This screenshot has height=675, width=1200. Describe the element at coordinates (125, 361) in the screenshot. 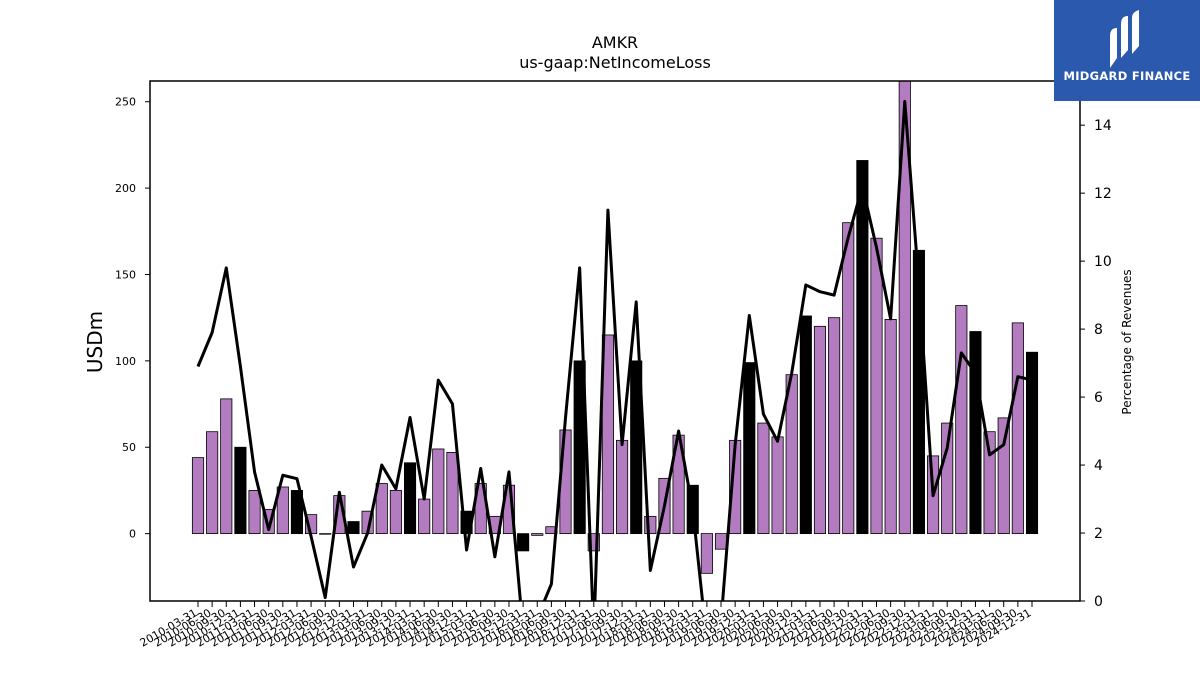

I see `y-tick-label: 100` at that location.